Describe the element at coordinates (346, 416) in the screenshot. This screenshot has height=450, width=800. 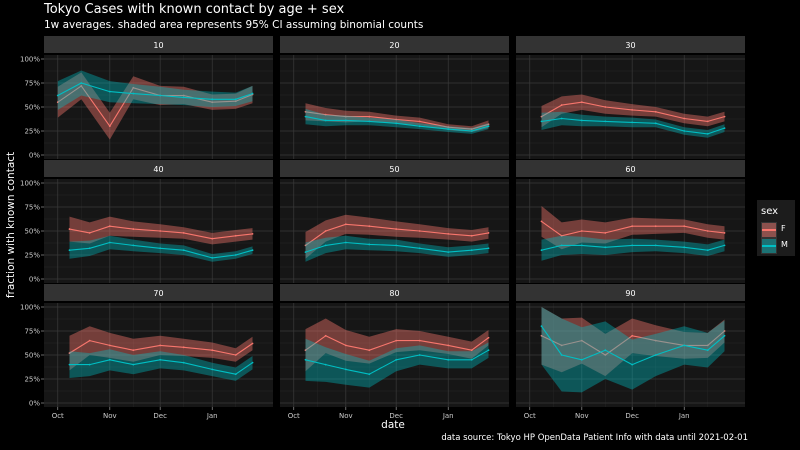
I see `x-tick-label: Nov` at that location.